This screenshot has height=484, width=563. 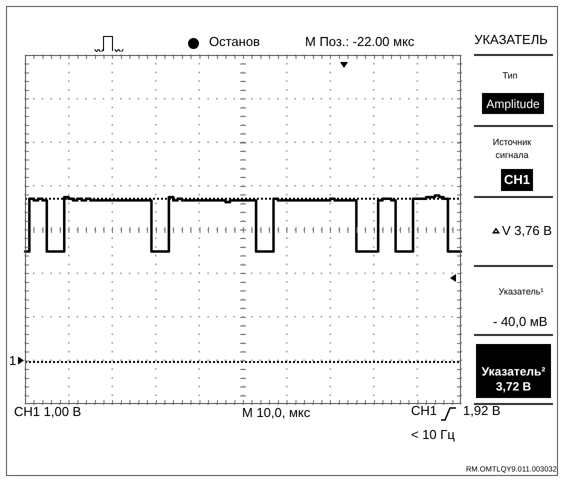 I want to click on text: Останов, so click(x=234, y=42).